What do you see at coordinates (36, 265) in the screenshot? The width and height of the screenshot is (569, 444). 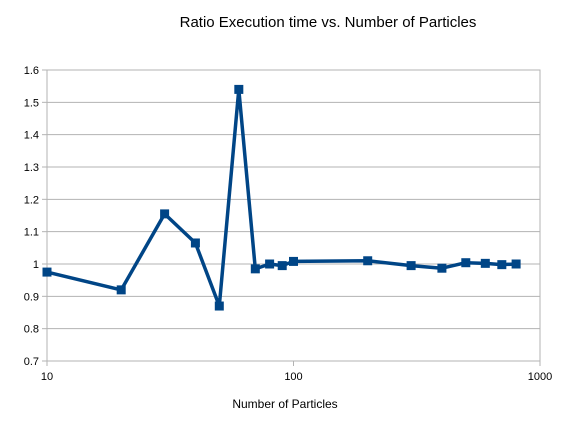 I see `y-tick-label: 1` at bounding box center [36, 265].